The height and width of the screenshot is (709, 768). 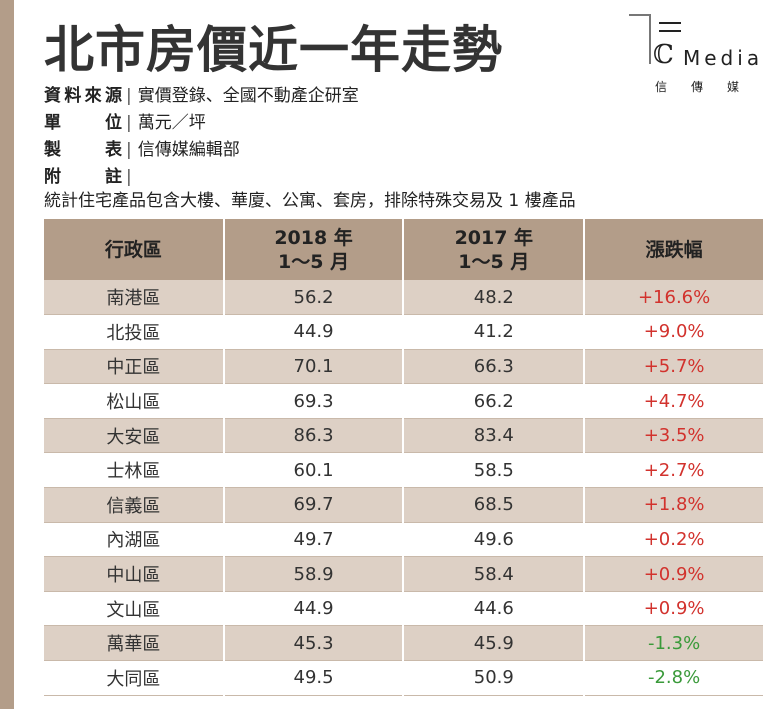 I want to click on meta-value: 統計住宅產品包含大樓、華廈、公寓、套房，排除特殊交易及 1 樓產品, so click(x=310, y=201).